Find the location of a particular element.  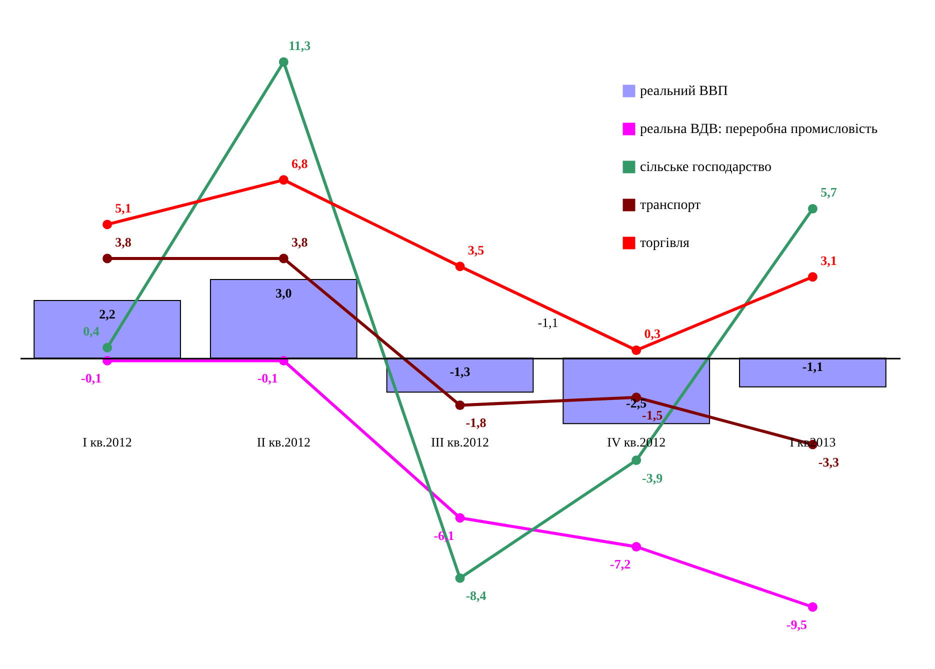

data-label: -1,8 is located at coordinates (476, 422).